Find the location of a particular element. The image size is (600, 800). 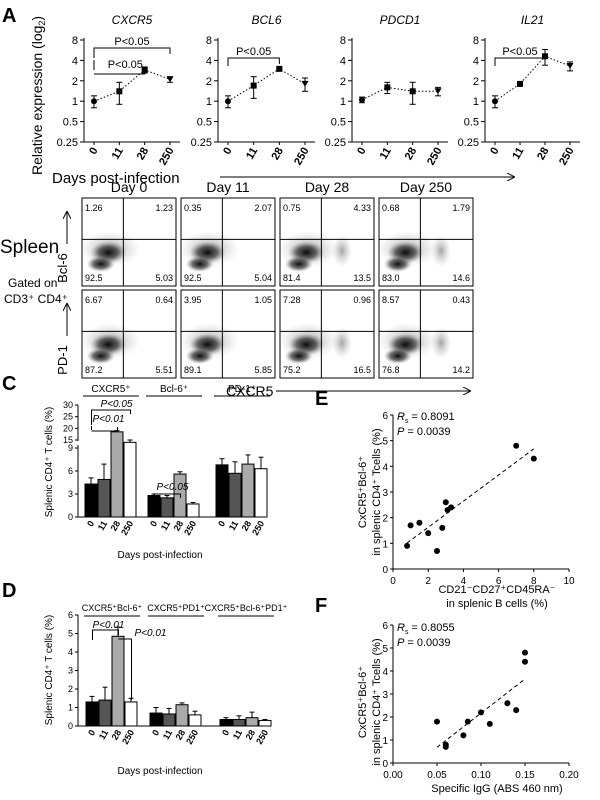

y-tick-label: 0.25 is located at coordinates (67, 143).